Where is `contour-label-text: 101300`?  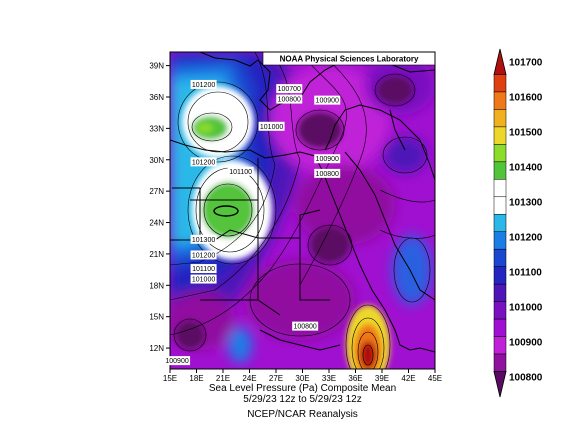 contour-label-text: 101300 is located at coordinates (203, 240).